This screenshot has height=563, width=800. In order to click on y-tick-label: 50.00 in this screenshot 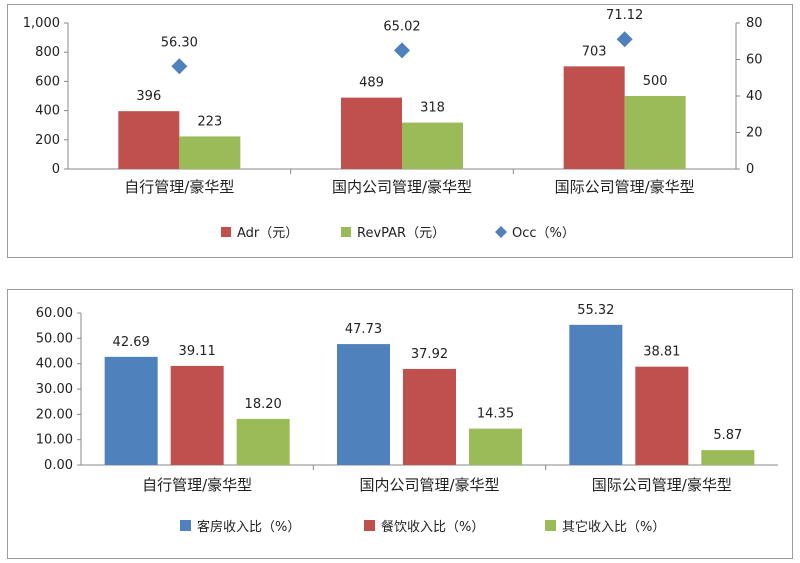, I will do `click(54, 338)`.